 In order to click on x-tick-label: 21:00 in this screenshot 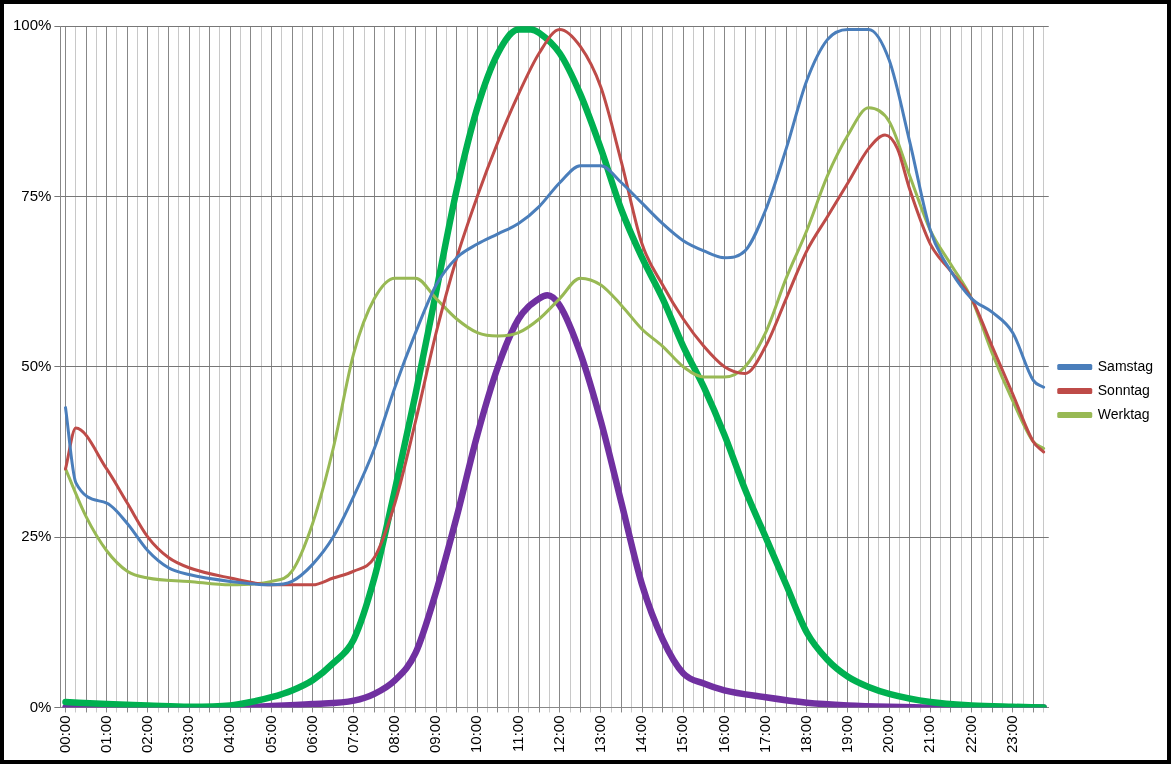, I will do `click(929, 734)`.